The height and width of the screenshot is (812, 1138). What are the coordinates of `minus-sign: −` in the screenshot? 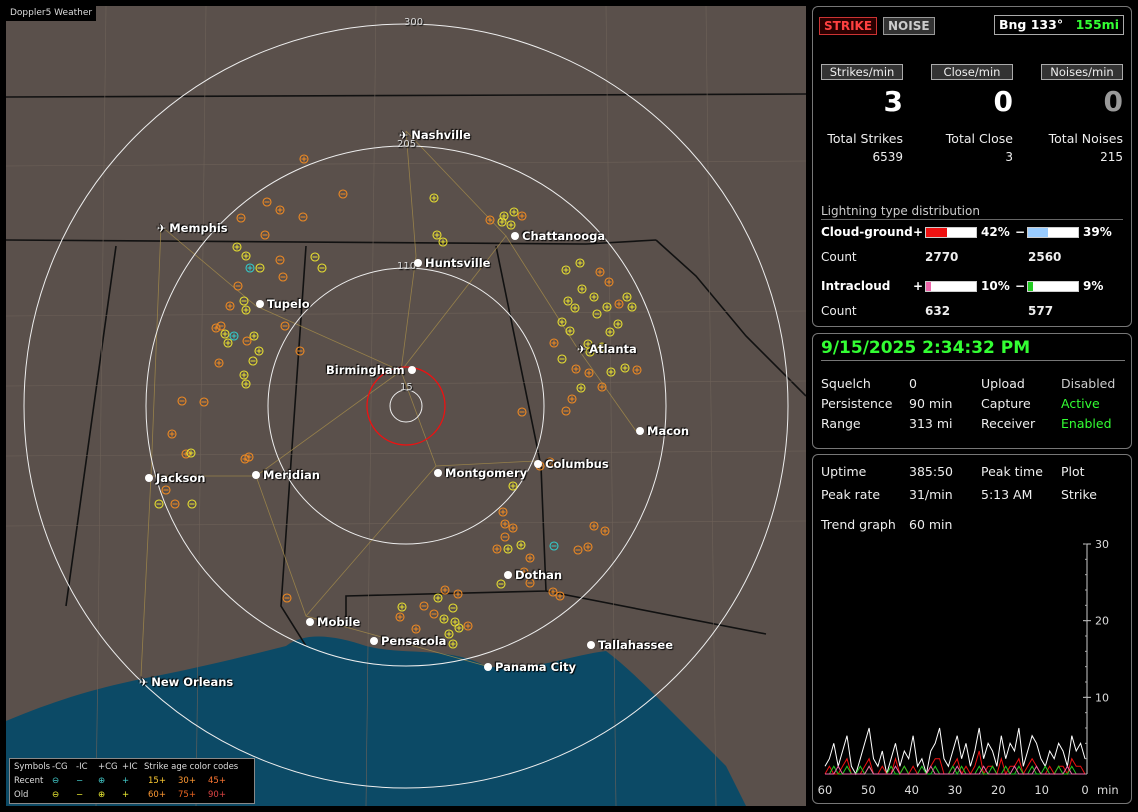 It's located at (1020, 232).